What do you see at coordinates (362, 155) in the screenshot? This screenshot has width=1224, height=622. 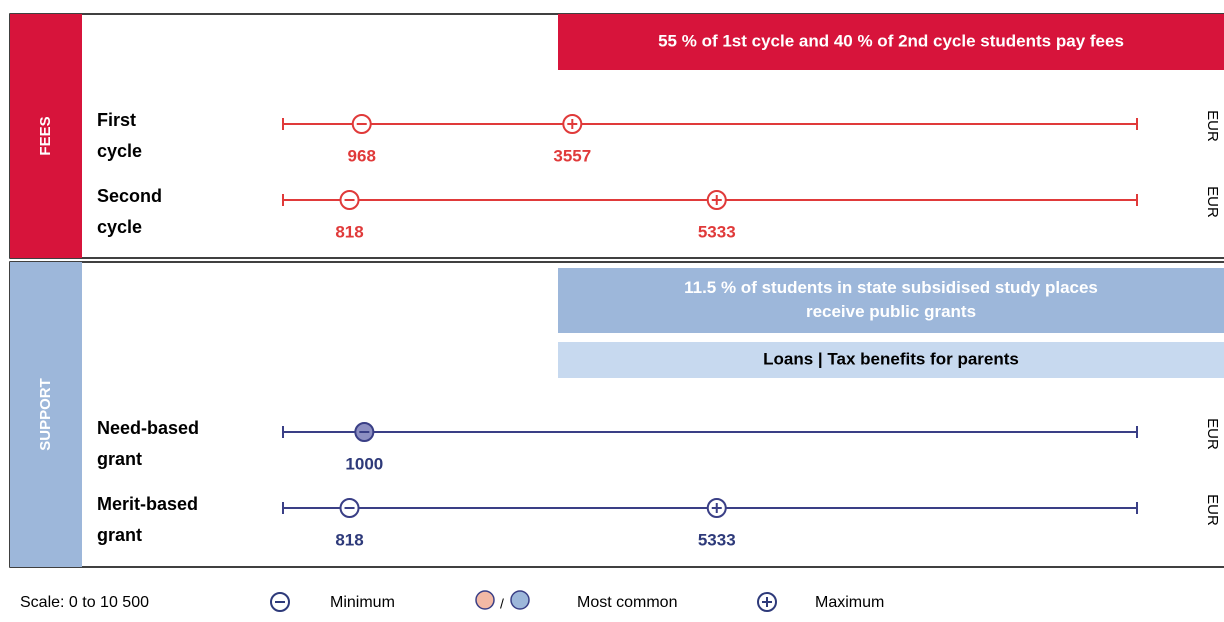 I see `value-label: 968` at bounding box center [362, 155].